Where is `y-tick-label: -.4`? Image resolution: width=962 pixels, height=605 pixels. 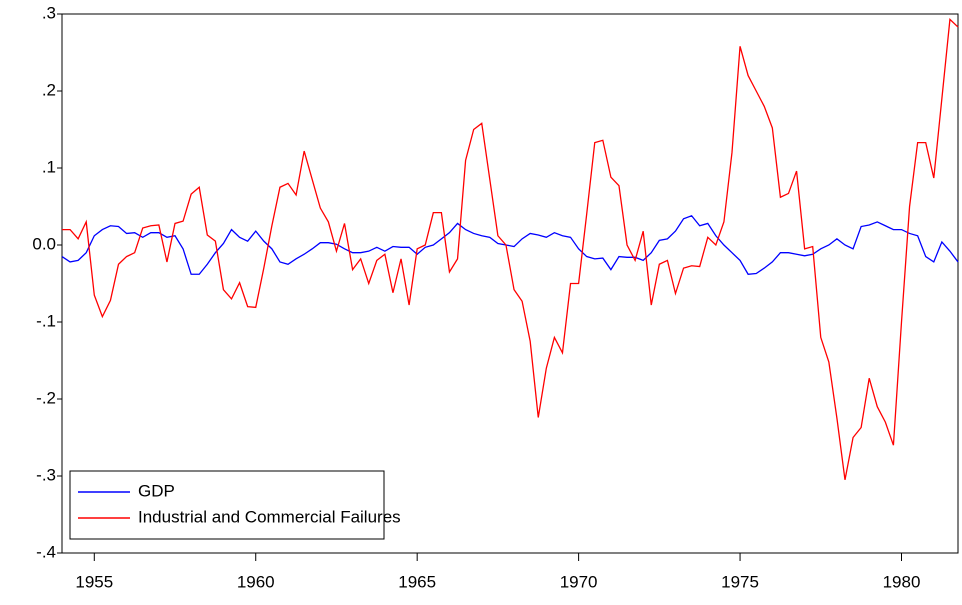 y-tick-label: -.4 is located at coordinates (46, 551).